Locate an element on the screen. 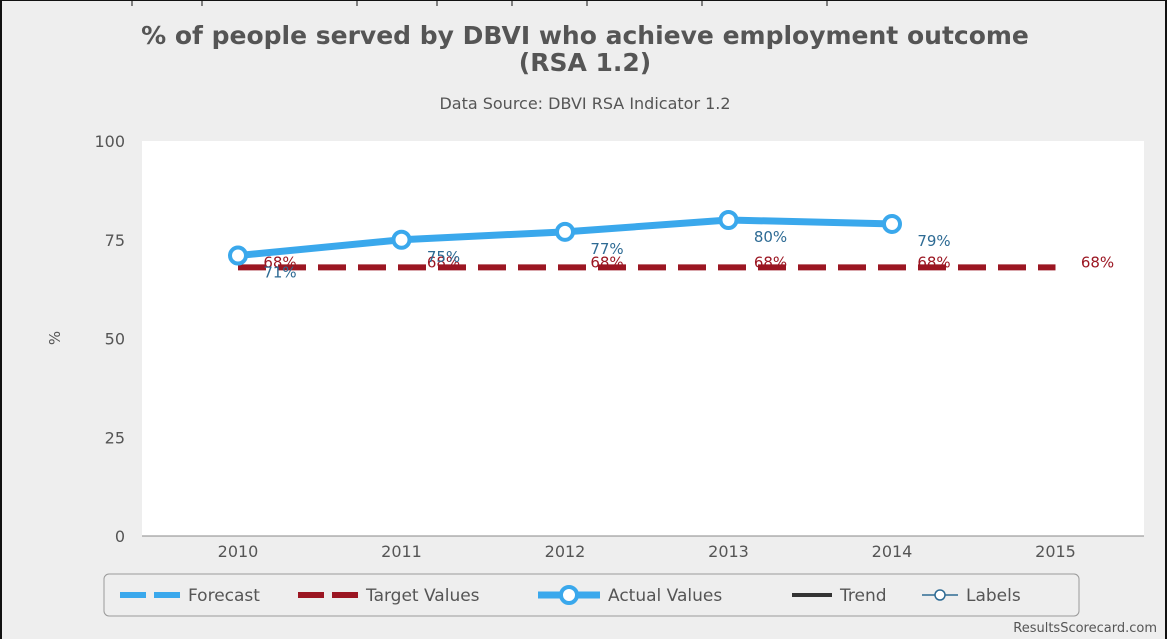  x-tick-label: 2011 is located at coordinates (401, 551).